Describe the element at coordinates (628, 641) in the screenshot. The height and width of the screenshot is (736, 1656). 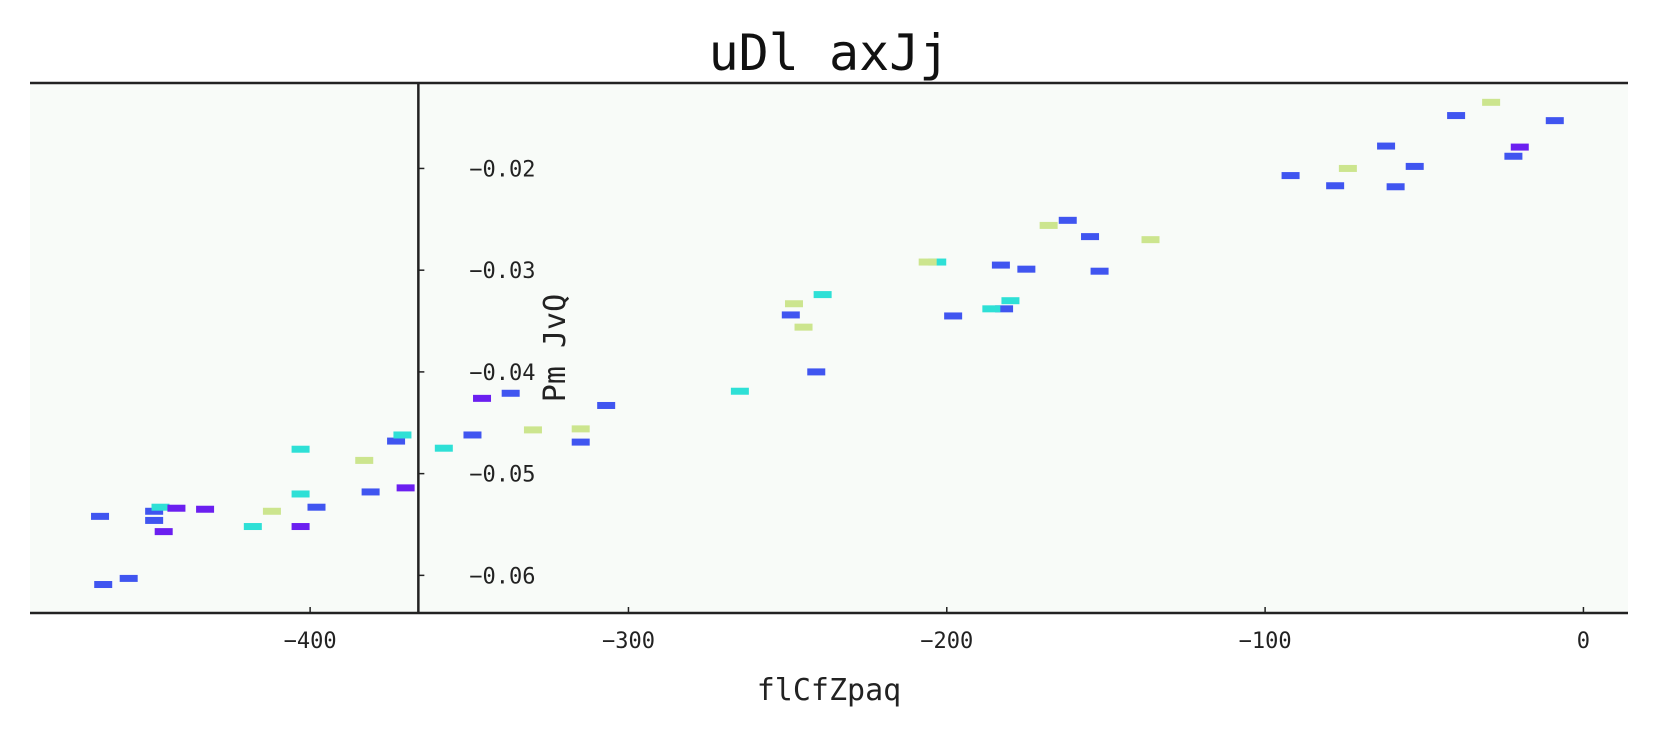
I see `x-tick-label: −300` at that location.